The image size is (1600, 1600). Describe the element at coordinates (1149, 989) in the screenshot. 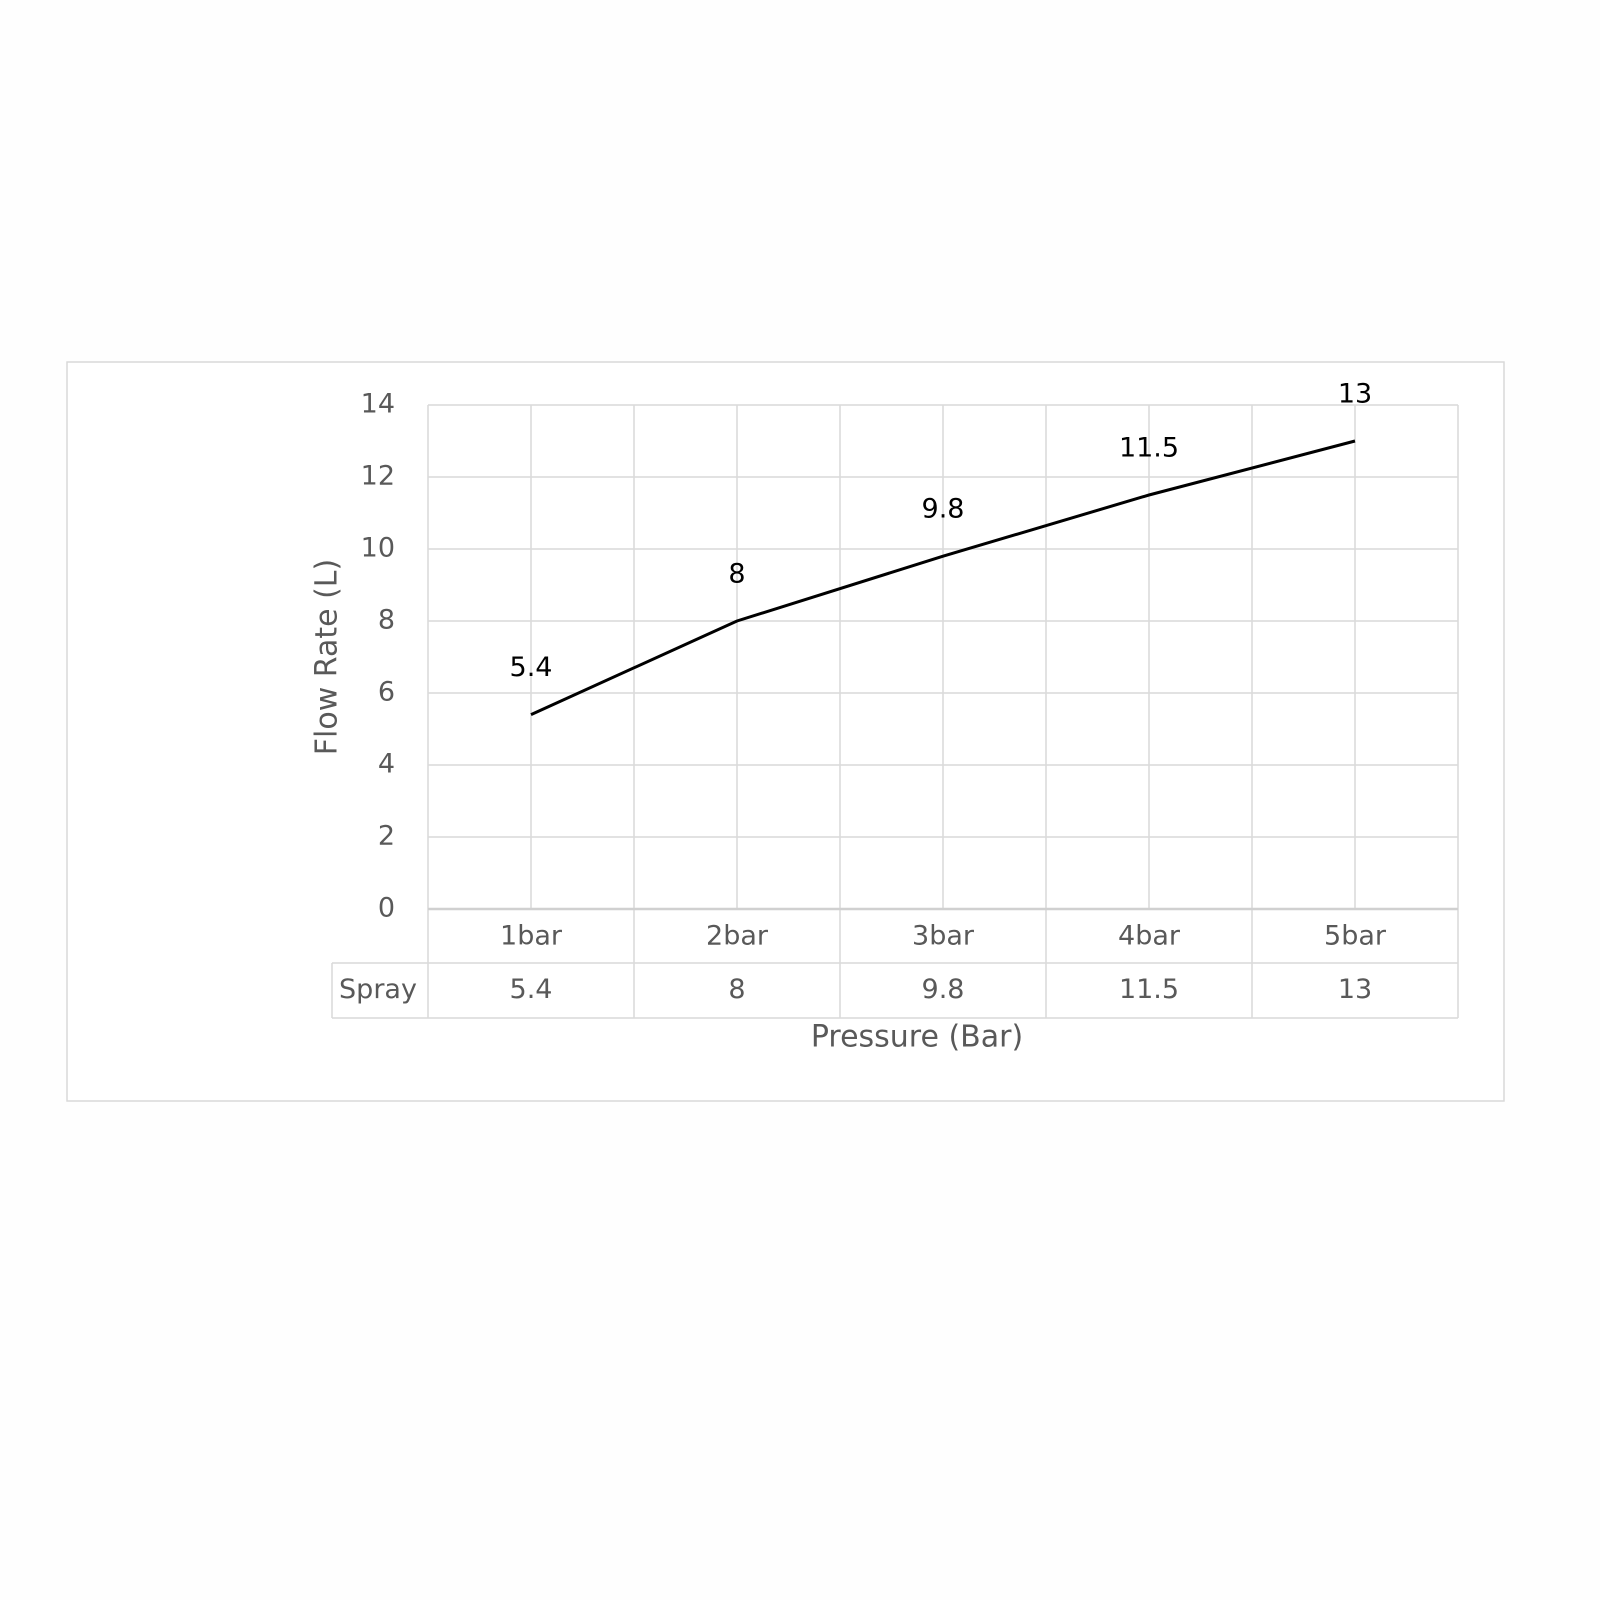

I see `table-value: 11.5` at that location.